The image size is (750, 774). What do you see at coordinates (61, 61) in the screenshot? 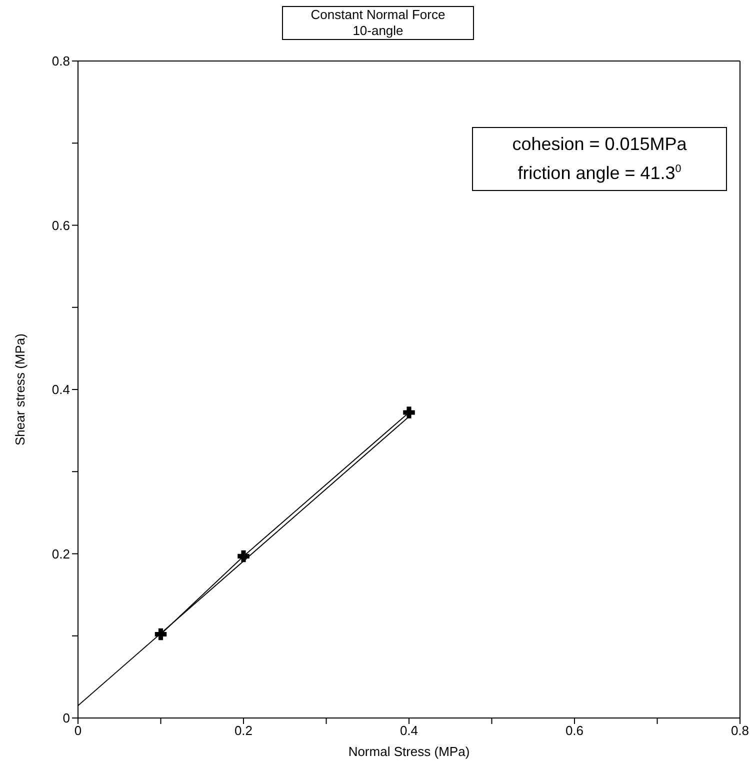
I see `y-tick-label: 0.8` at bounding box center [61, 61].